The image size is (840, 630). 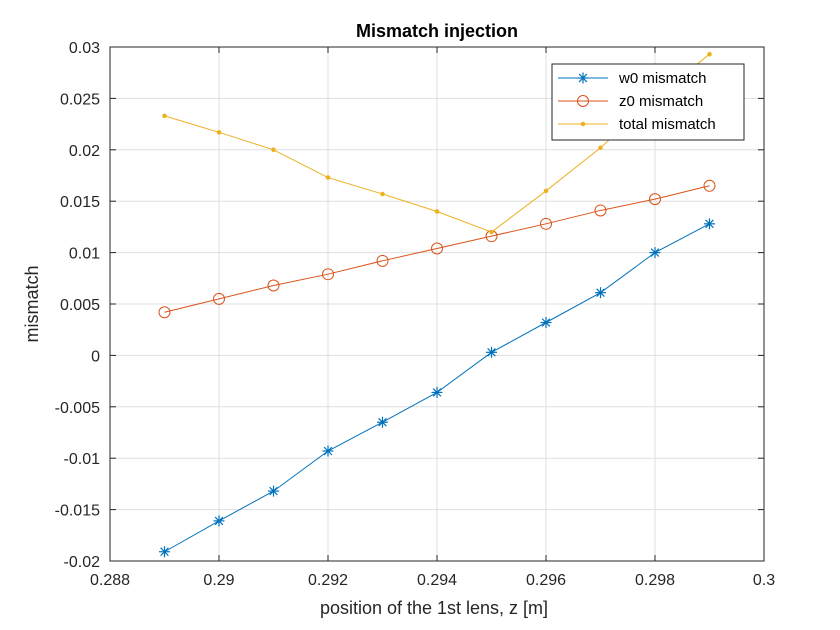 I want to click on y-tick-label: 0.005, so click(x=80, y=305).